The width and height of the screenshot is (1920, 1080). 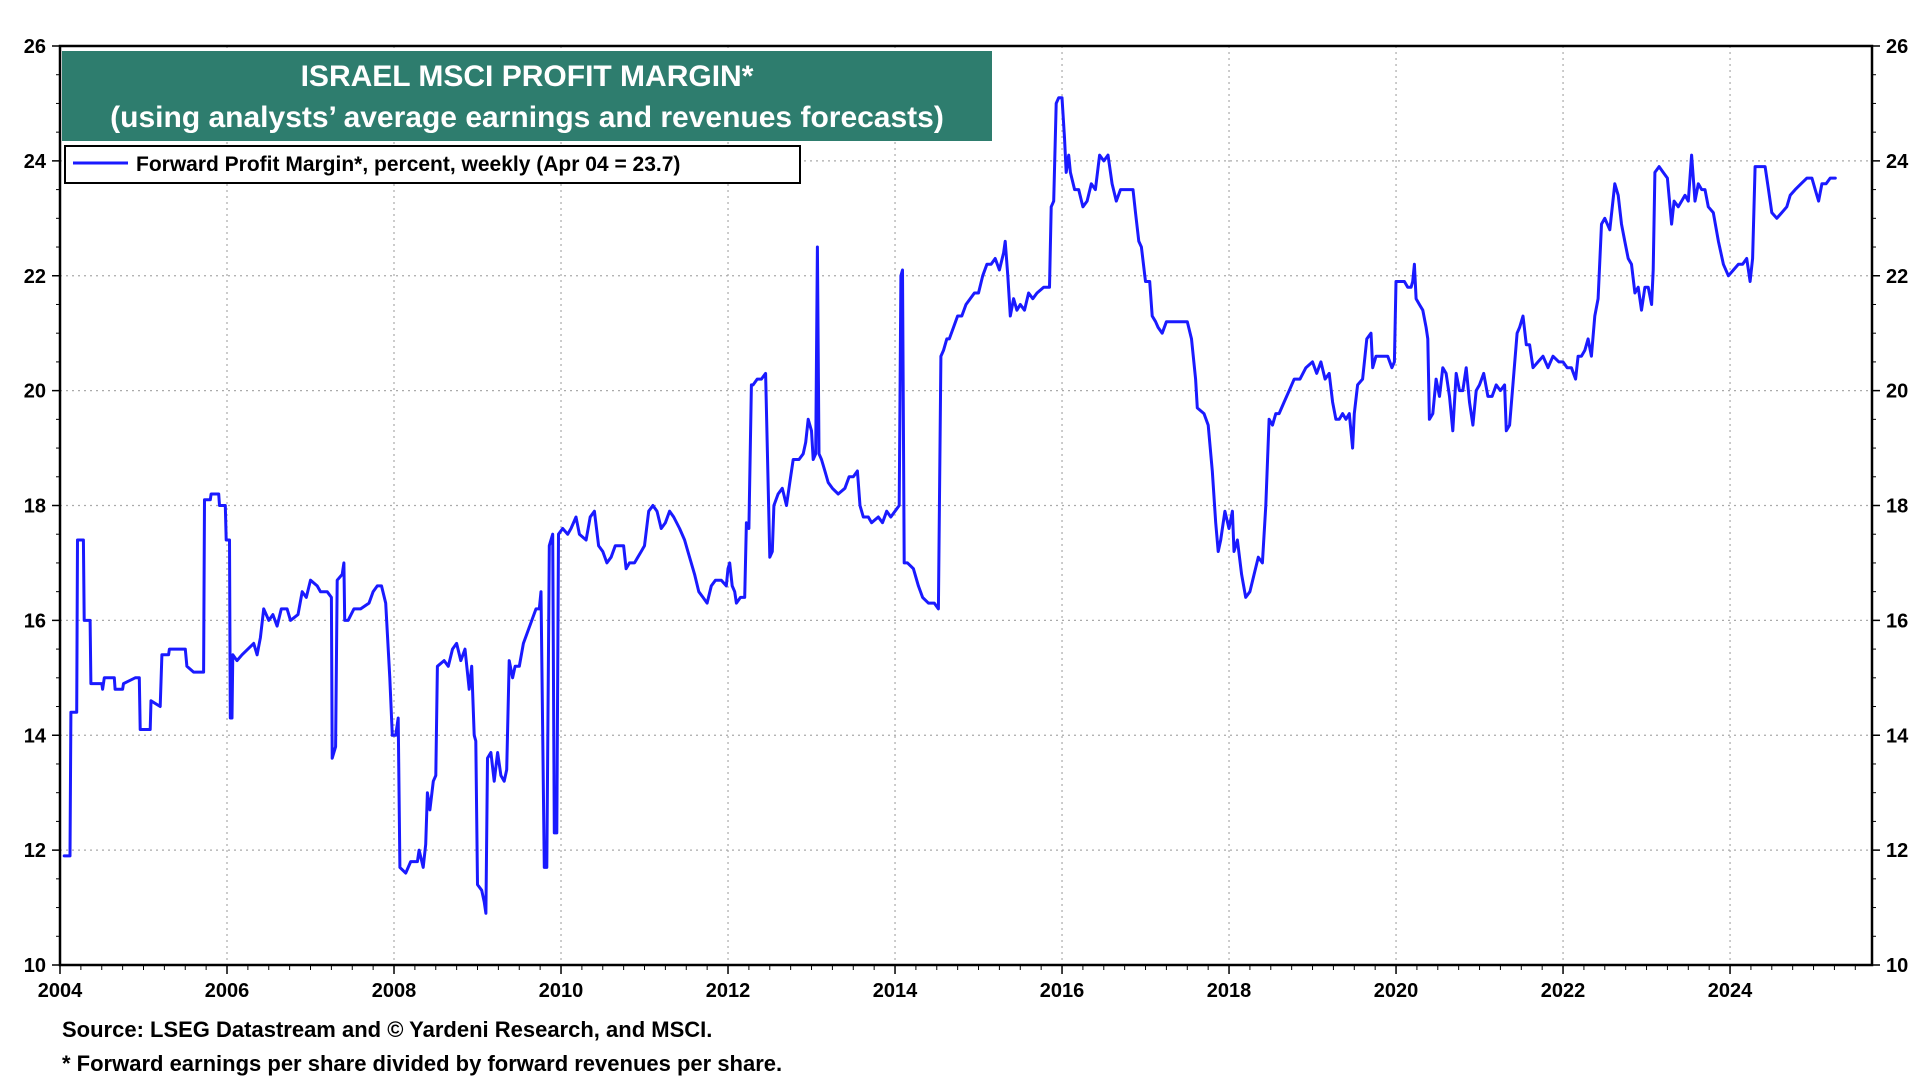 I want to click on y-tick-label-left: 16, so click(x=35, y=621).